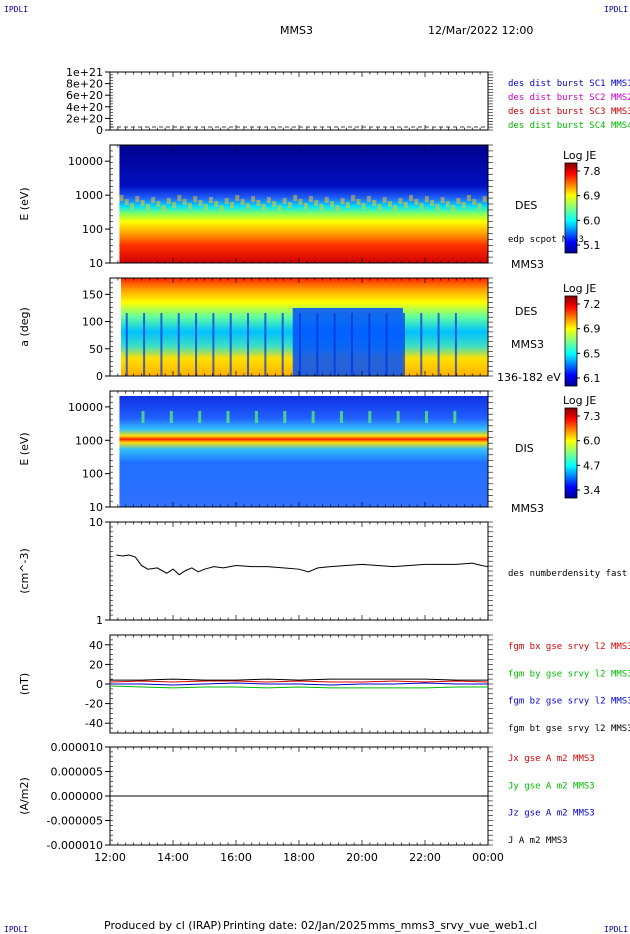 This screenshot has width=630, height=934. Describe the element at coordinates (16, 9) in the screenshot. I see `corner-label-left: IPDLI` at that location.